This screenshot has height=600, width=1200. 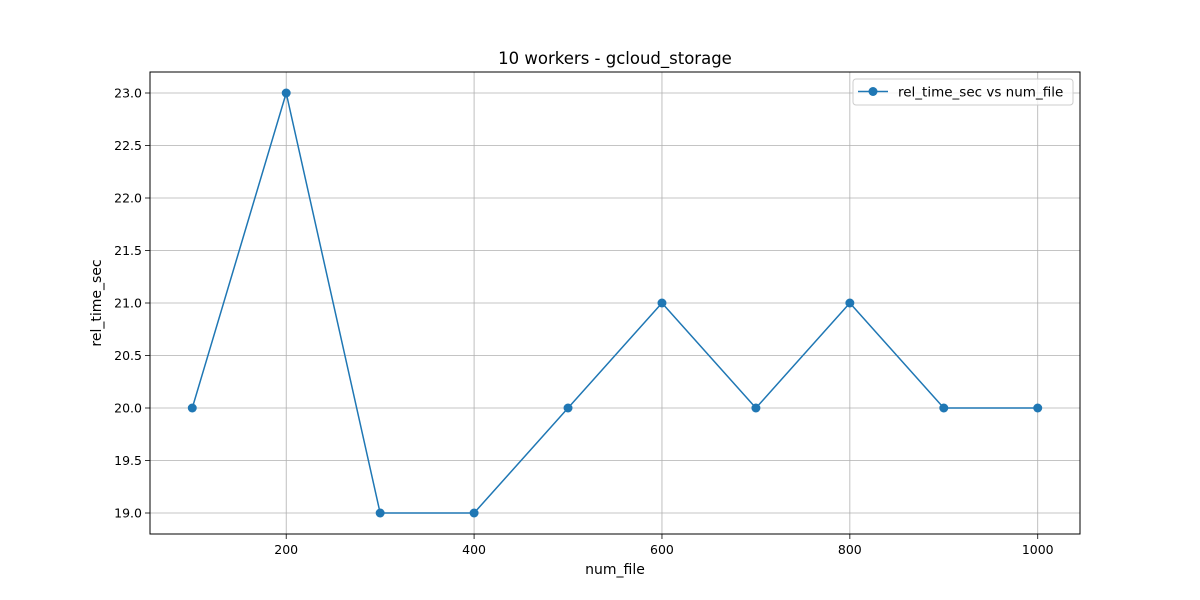 I want to click on y-tick-label: 21.5, so click(x=128, y=250).